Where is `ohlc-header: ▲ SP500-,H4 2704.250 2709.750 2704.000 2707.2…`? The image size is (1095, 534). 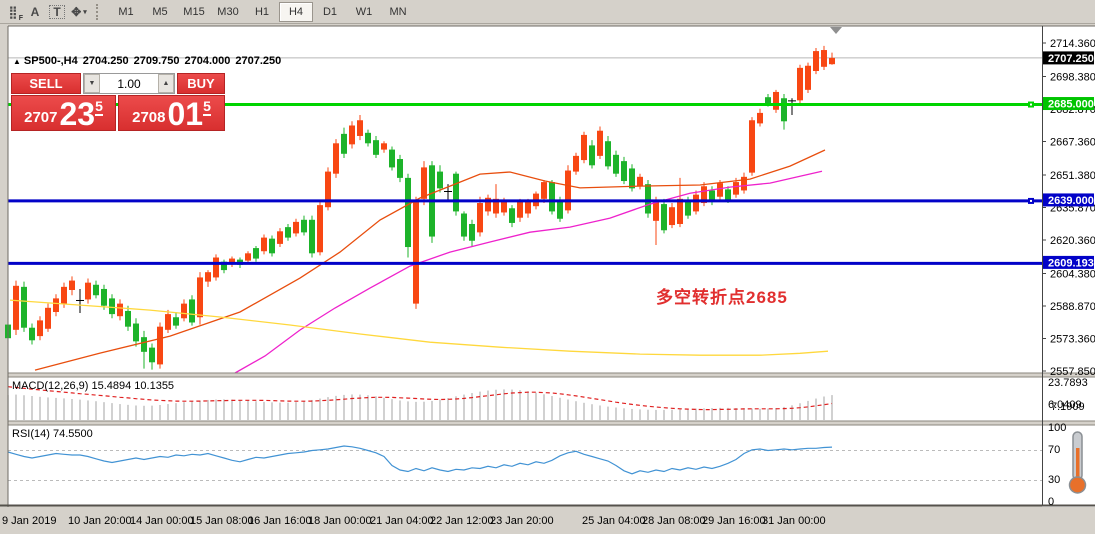 ohlc-header: ▲ SP500-,H4 2704.250 2709.750 2704.000 2707.2… is located at coordinates (149, 61).